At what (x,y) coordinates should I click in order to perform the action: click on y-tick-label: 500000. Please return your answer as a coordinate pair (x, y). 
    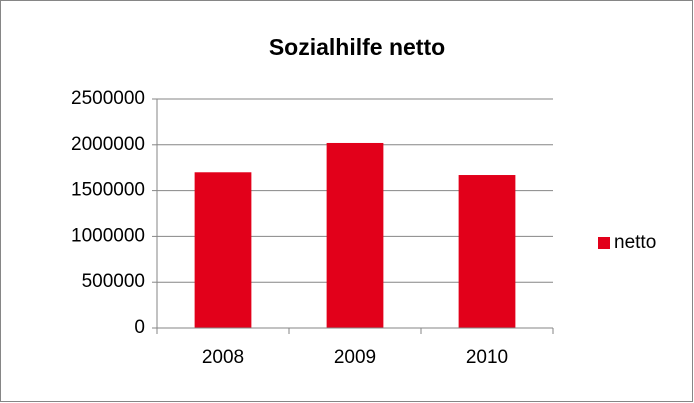
    Looking at the image, I should click on (113, 281).